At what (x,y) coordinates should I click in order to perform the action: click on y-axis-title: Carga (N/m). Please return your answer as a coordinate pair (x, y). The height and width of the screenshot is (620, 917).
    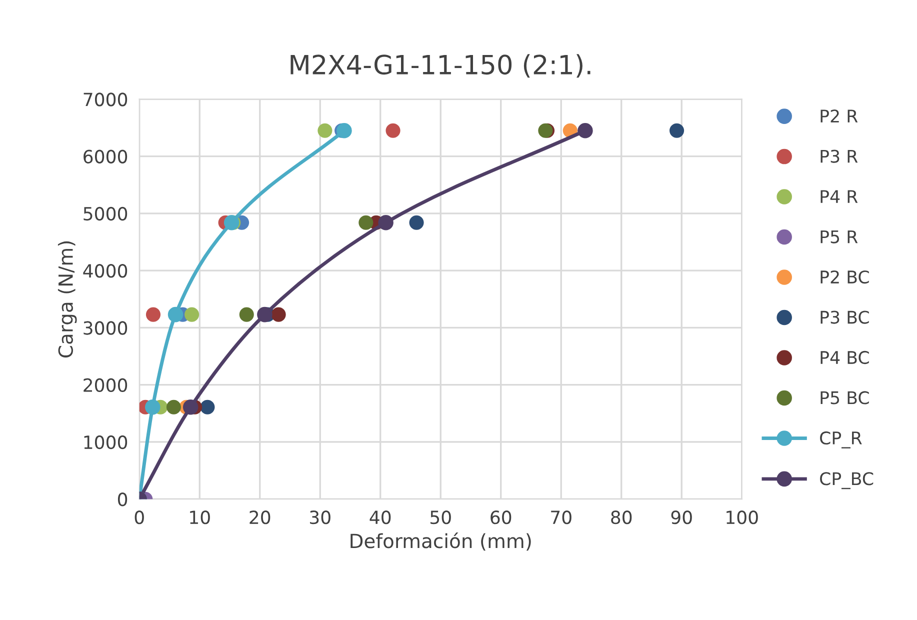
    Looking at the image, I should click on (67, 299).